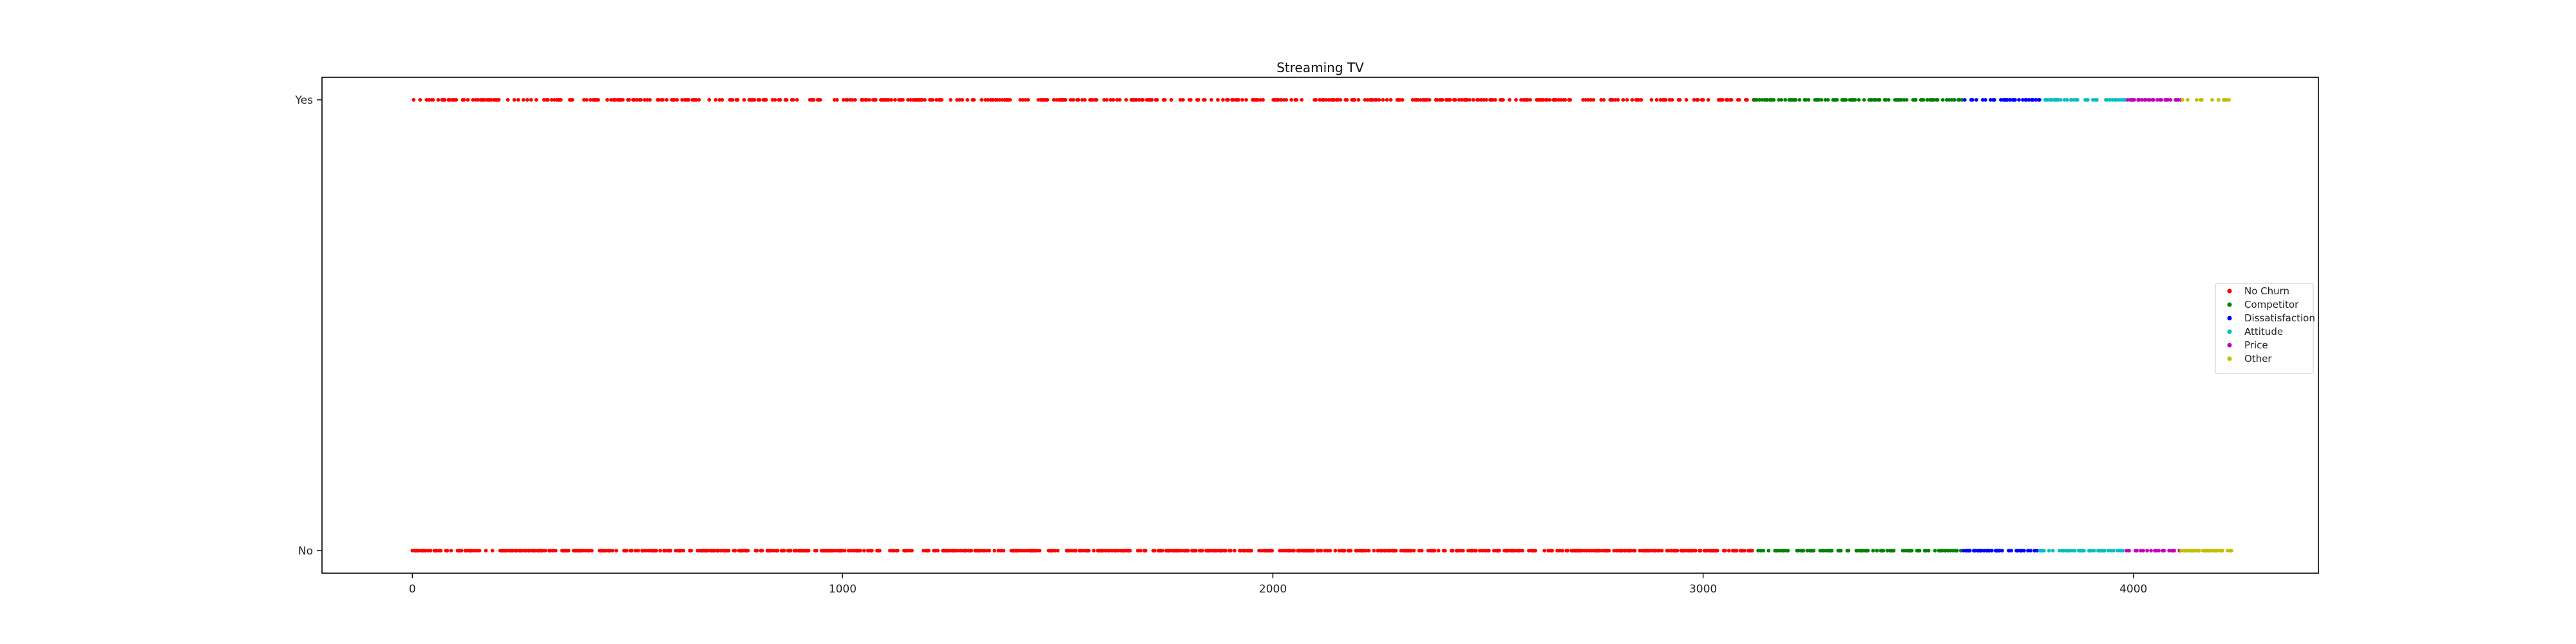  I want to click on y-tick-label: Yes, so click(304, 100).